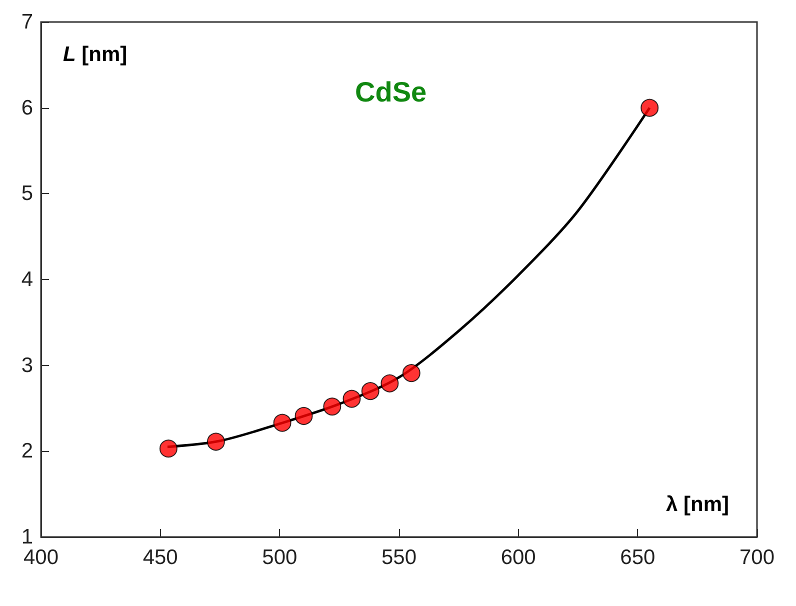 This screenshot has height=606, width=796. I want to click on y-tick-label: 3, so click(27, 365).